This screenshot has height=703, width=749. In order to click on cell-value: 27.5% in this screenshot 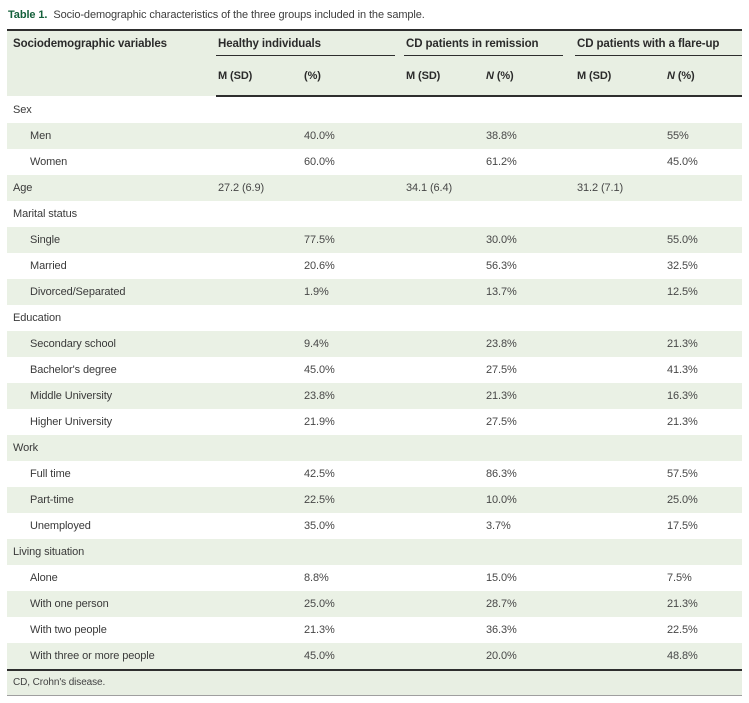, I will do `click(501, 422)`.